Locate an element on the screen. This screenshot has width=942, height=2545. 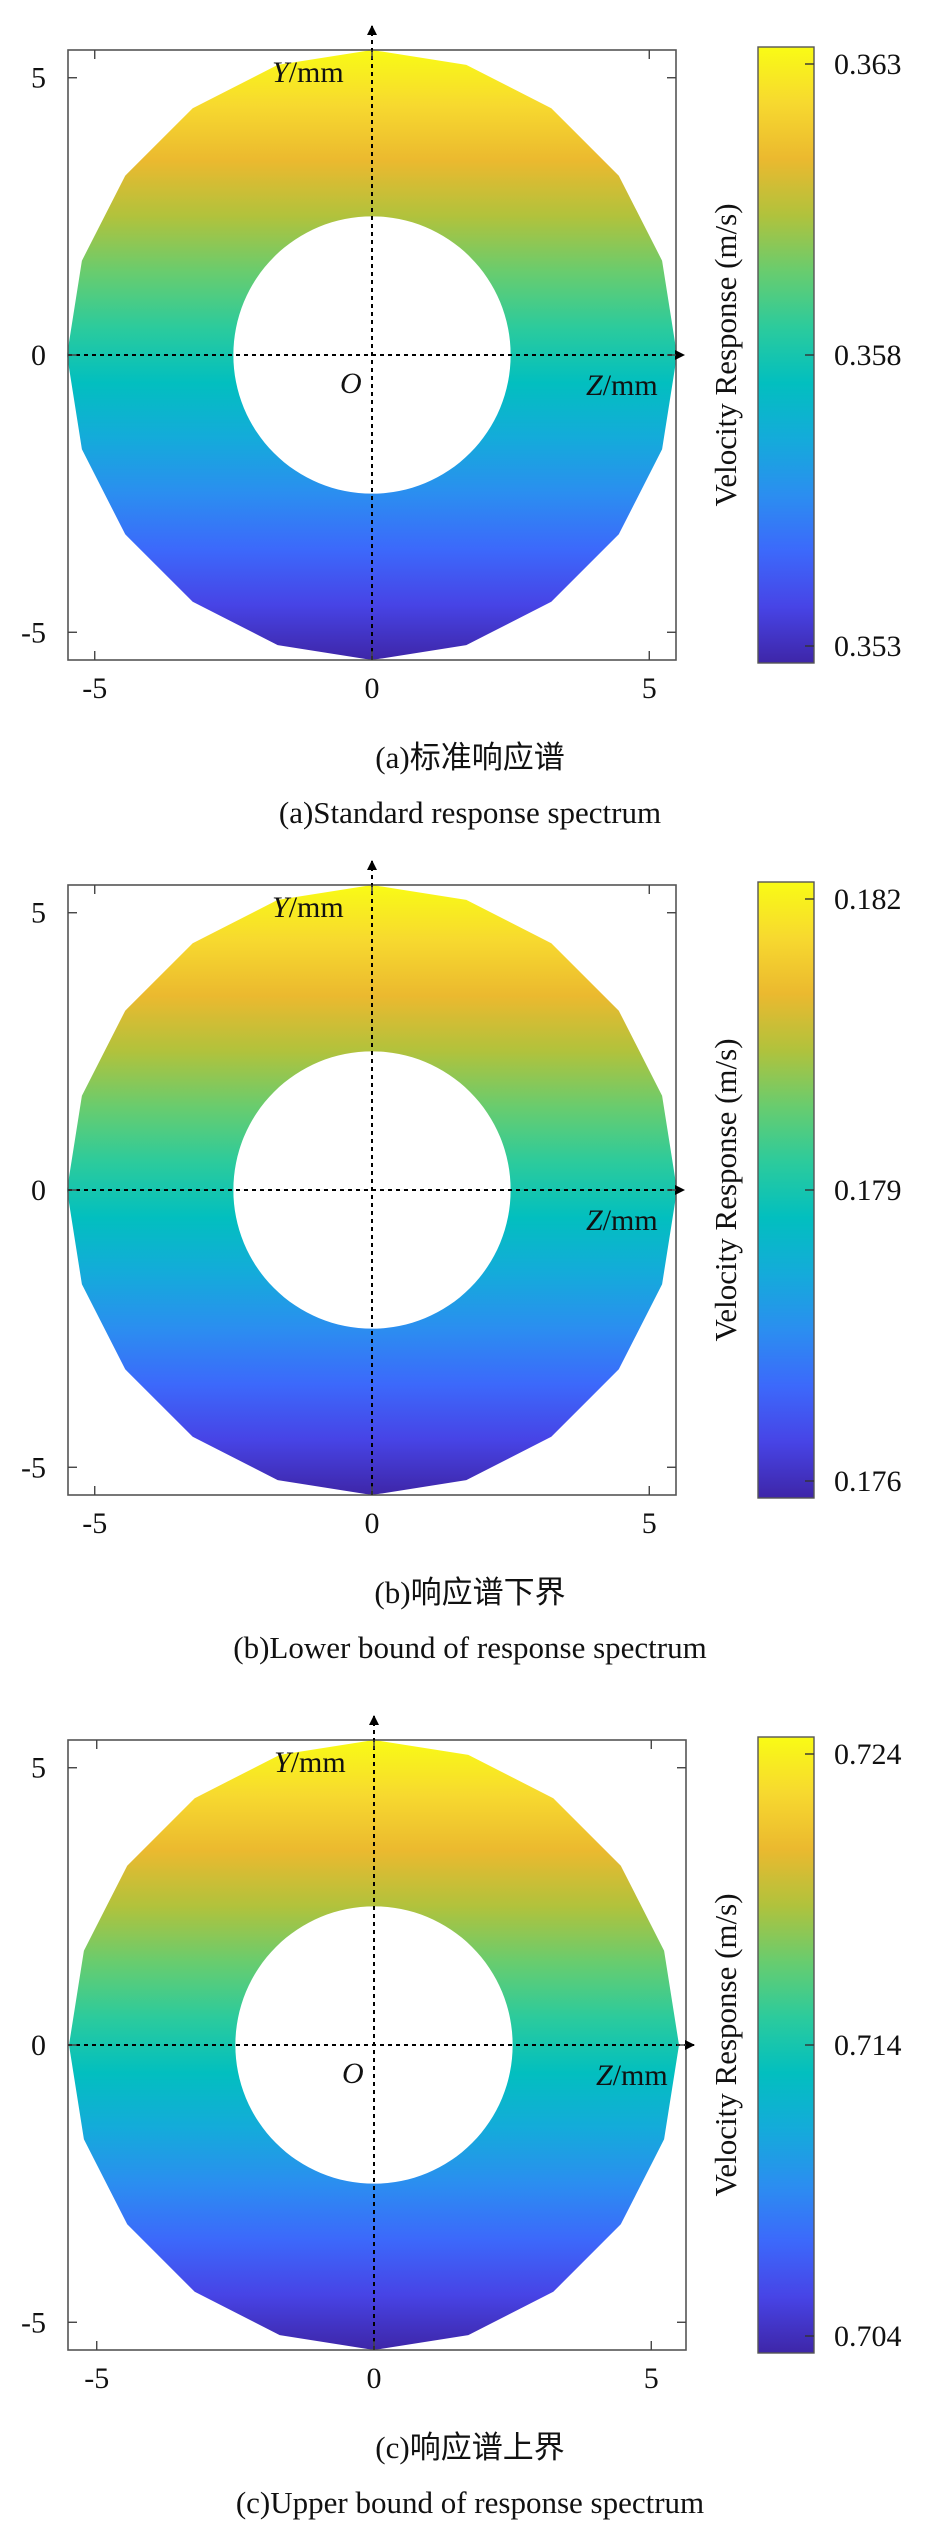
caption-chinese: (b)响应谱下界 is located at coordinates (469, 1592).